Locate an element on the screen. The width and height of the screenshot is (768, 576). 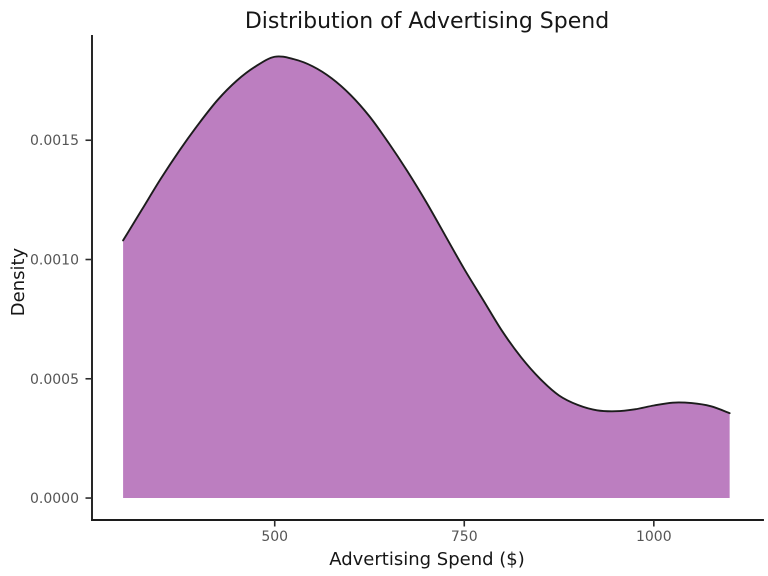
x-tick-label: 750 is located at coordinates (464, 537).